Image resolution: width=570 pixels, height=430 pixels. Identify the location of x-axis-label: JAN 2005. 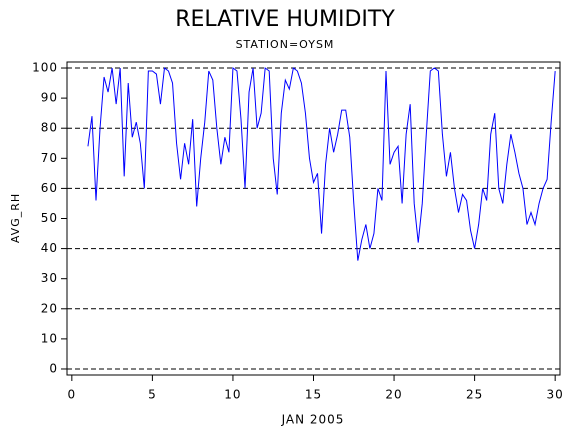
(313, 420).